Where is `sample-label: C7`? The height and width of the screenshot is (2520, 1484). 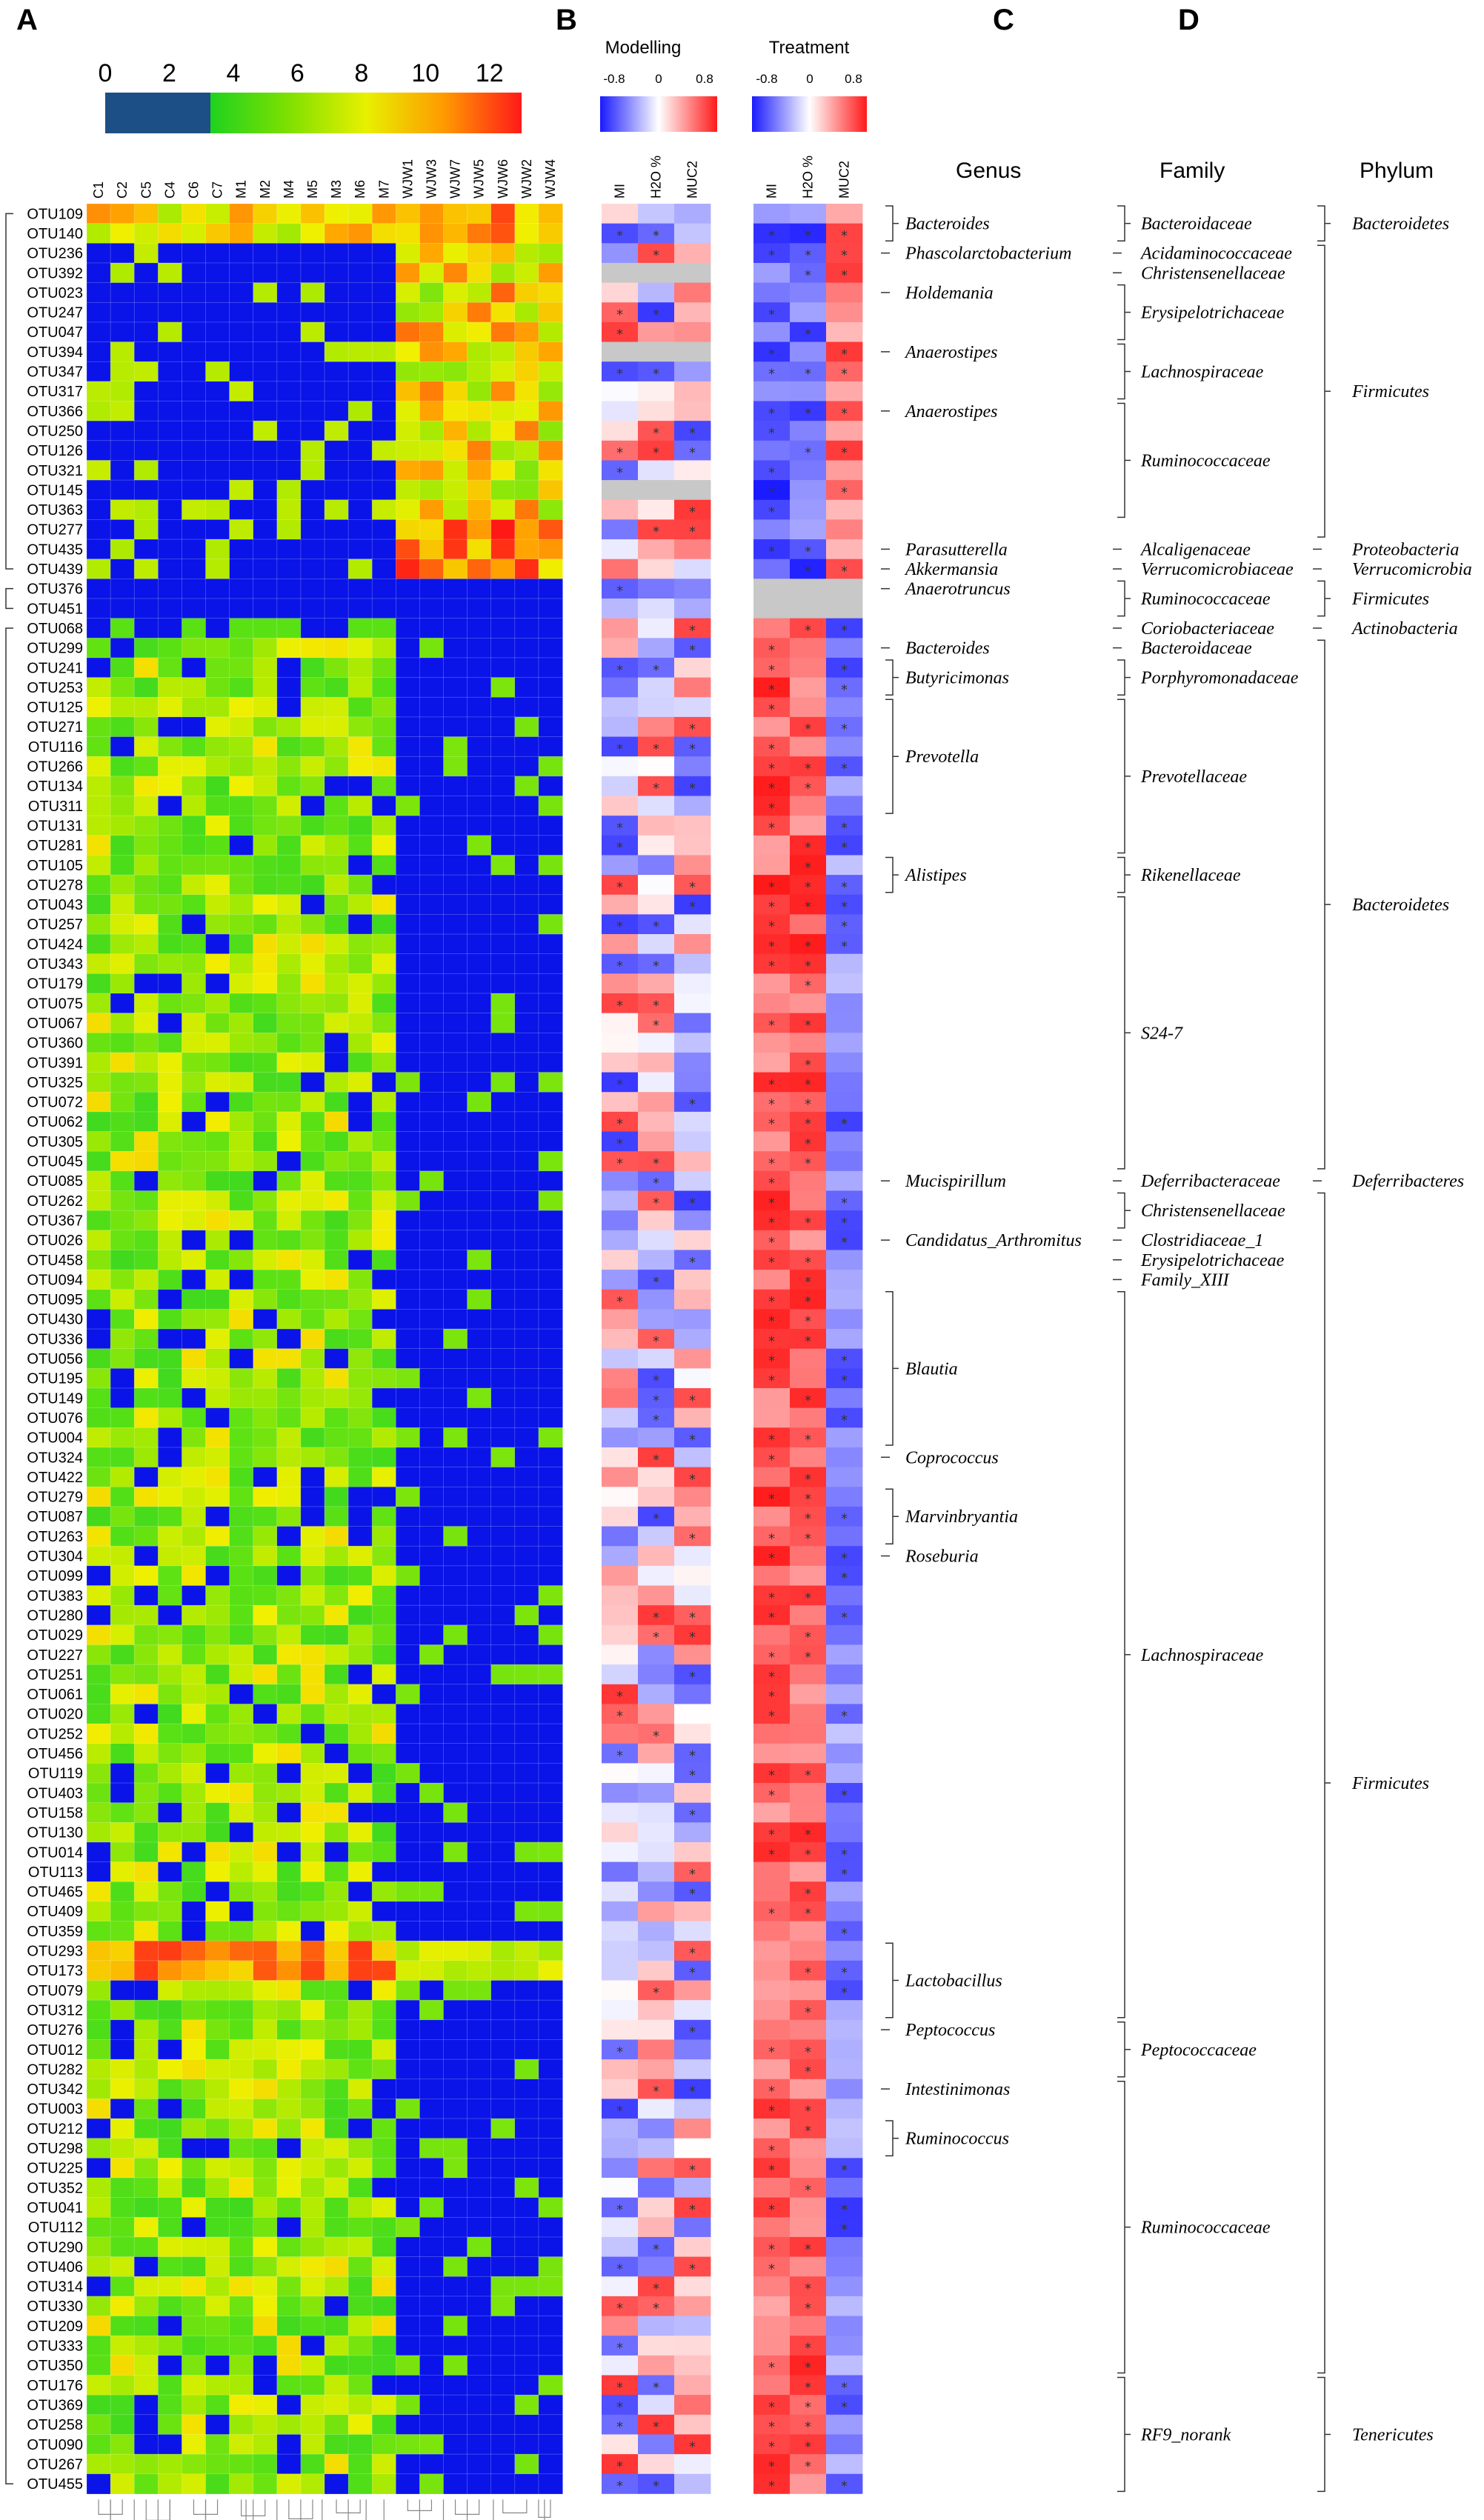
sample-label: C7 is located at coordinates (217, 190).